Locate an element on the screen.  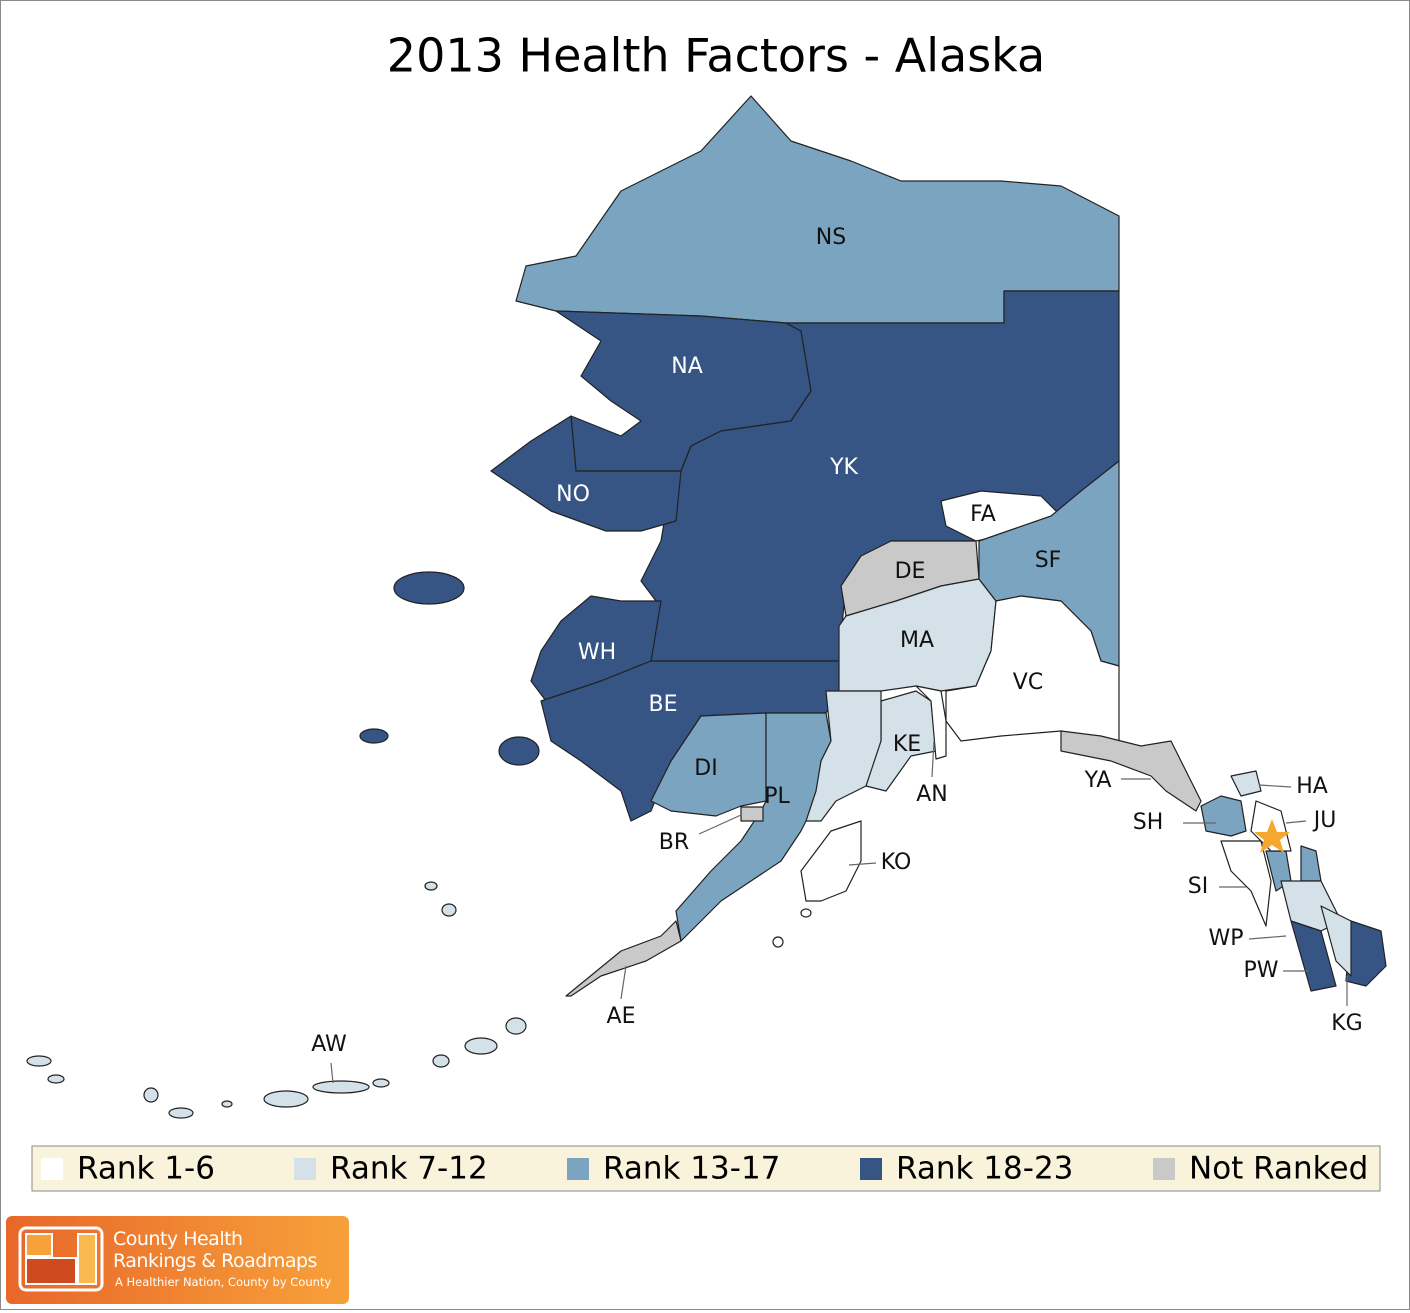
region-label: JU is located at coordinates (1324, 820).